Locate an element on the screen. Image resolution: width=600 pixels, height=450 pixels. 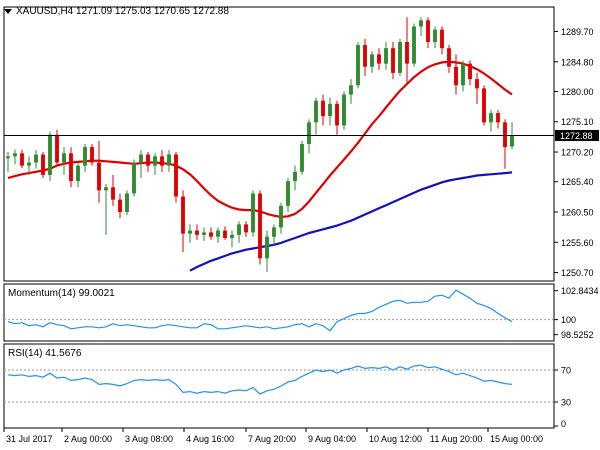
rsi-axis: 70 30 0 is located at coordinates (287, 397).